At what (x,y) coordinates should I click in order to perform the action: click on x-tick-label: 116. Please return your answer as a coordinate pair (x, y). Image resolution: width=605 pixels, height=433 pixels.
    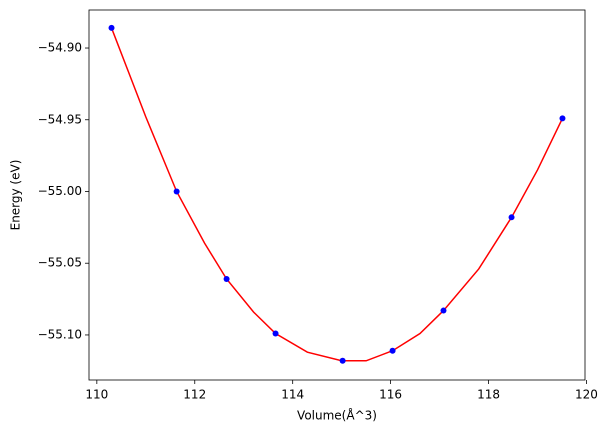
    Looking at the image, I should click on (390, 395).